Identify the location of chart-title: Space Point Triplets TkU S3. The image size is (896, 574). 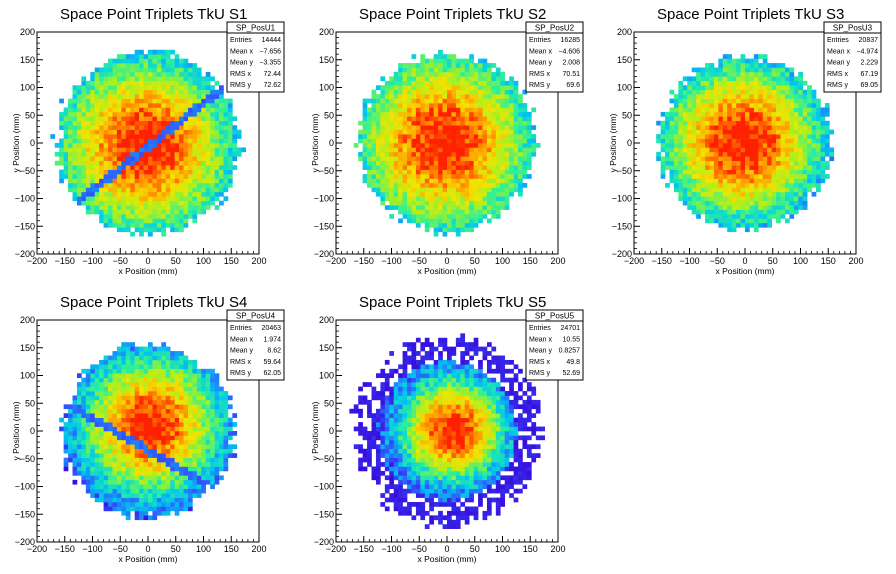
(750, 14).